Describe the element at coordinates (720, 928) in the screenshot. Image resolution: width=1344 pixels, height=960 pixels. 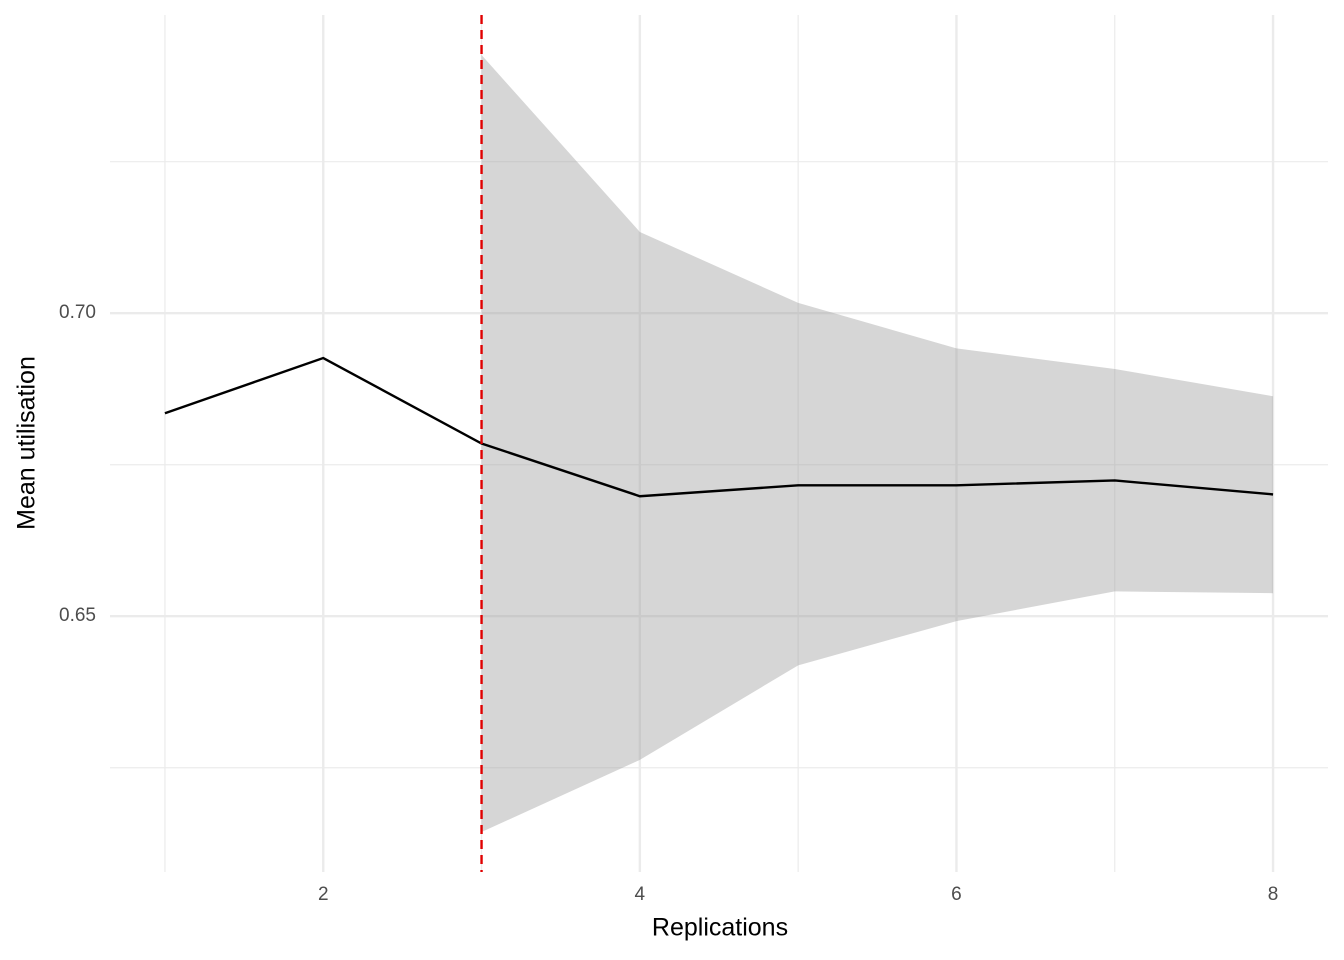
I see `x-axis-label: Replications` at that location.